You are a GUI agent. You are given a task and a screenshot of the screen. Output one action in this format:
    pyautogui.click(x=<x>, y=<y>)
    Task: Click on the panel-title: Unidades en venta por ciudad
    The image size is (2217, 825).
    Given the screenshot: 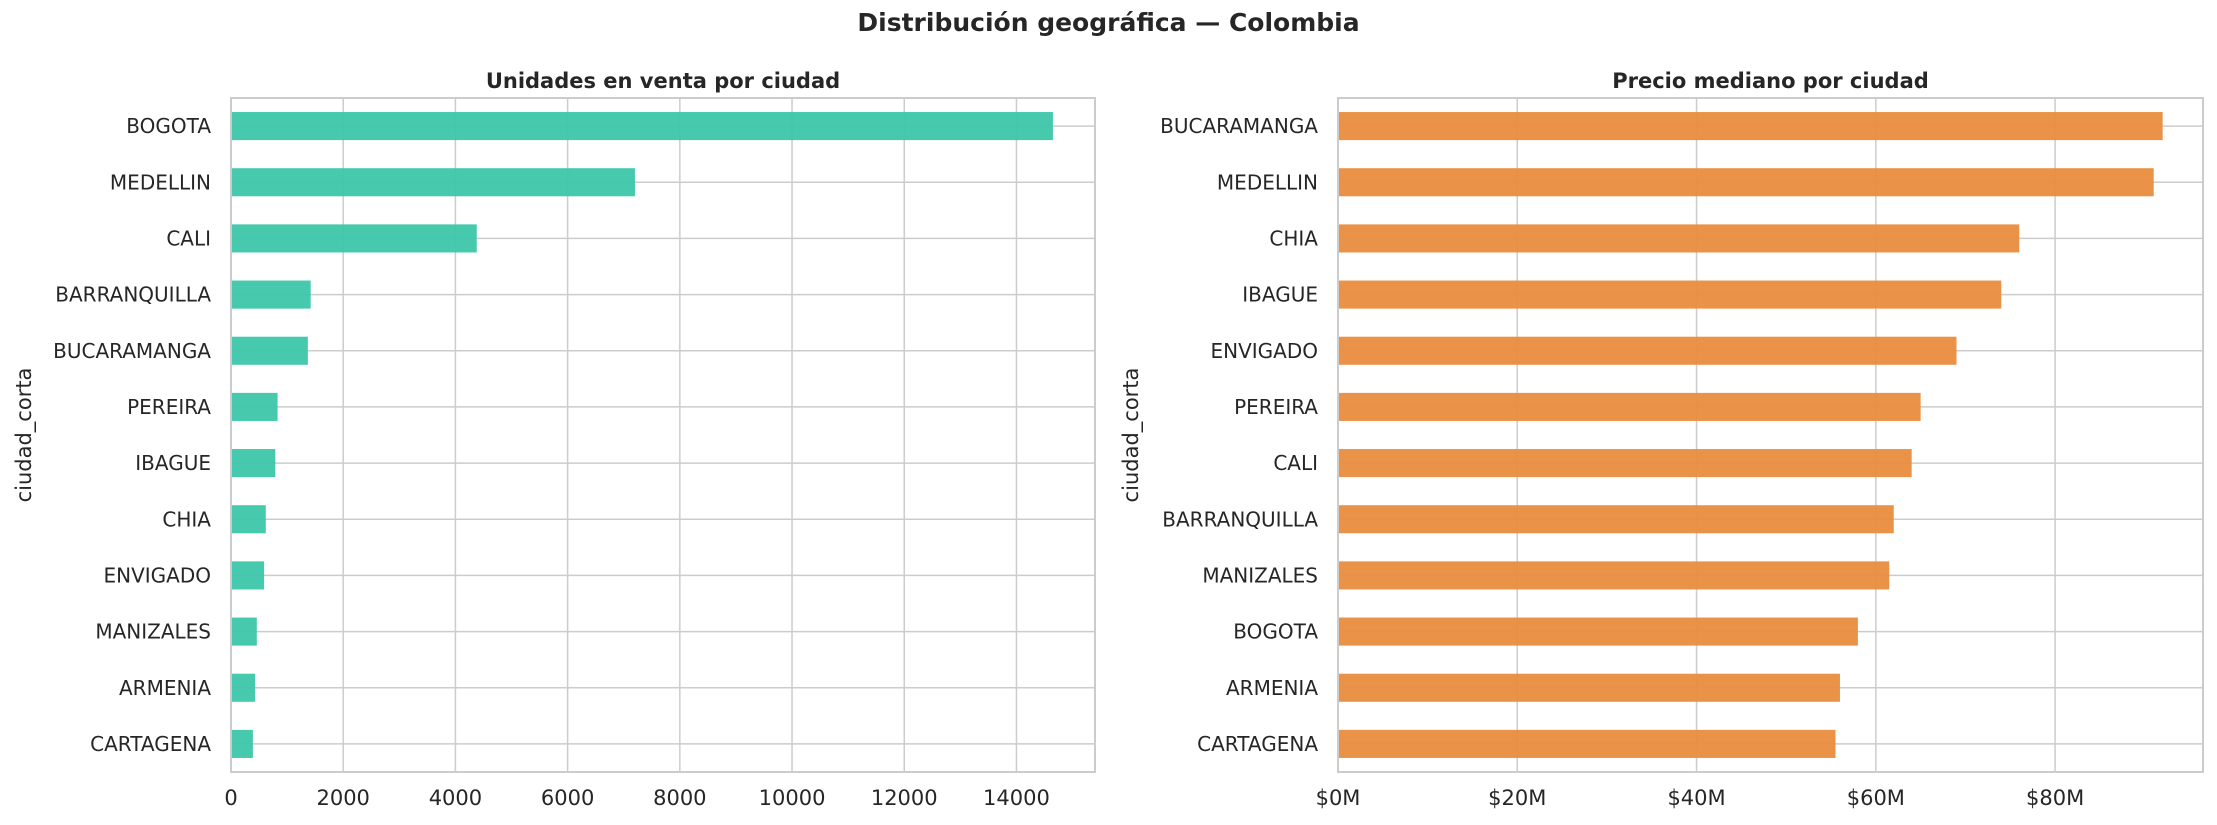 What is the action you would take?
    pyautogui.click(x=663, y=81)
    